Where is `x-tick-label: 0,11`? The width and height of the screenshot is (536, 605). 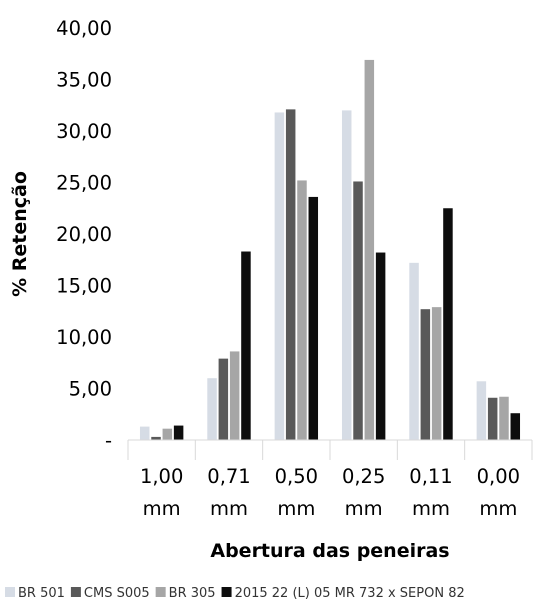
x-tick-label: 0,11 is located at coordinates (430, 476).